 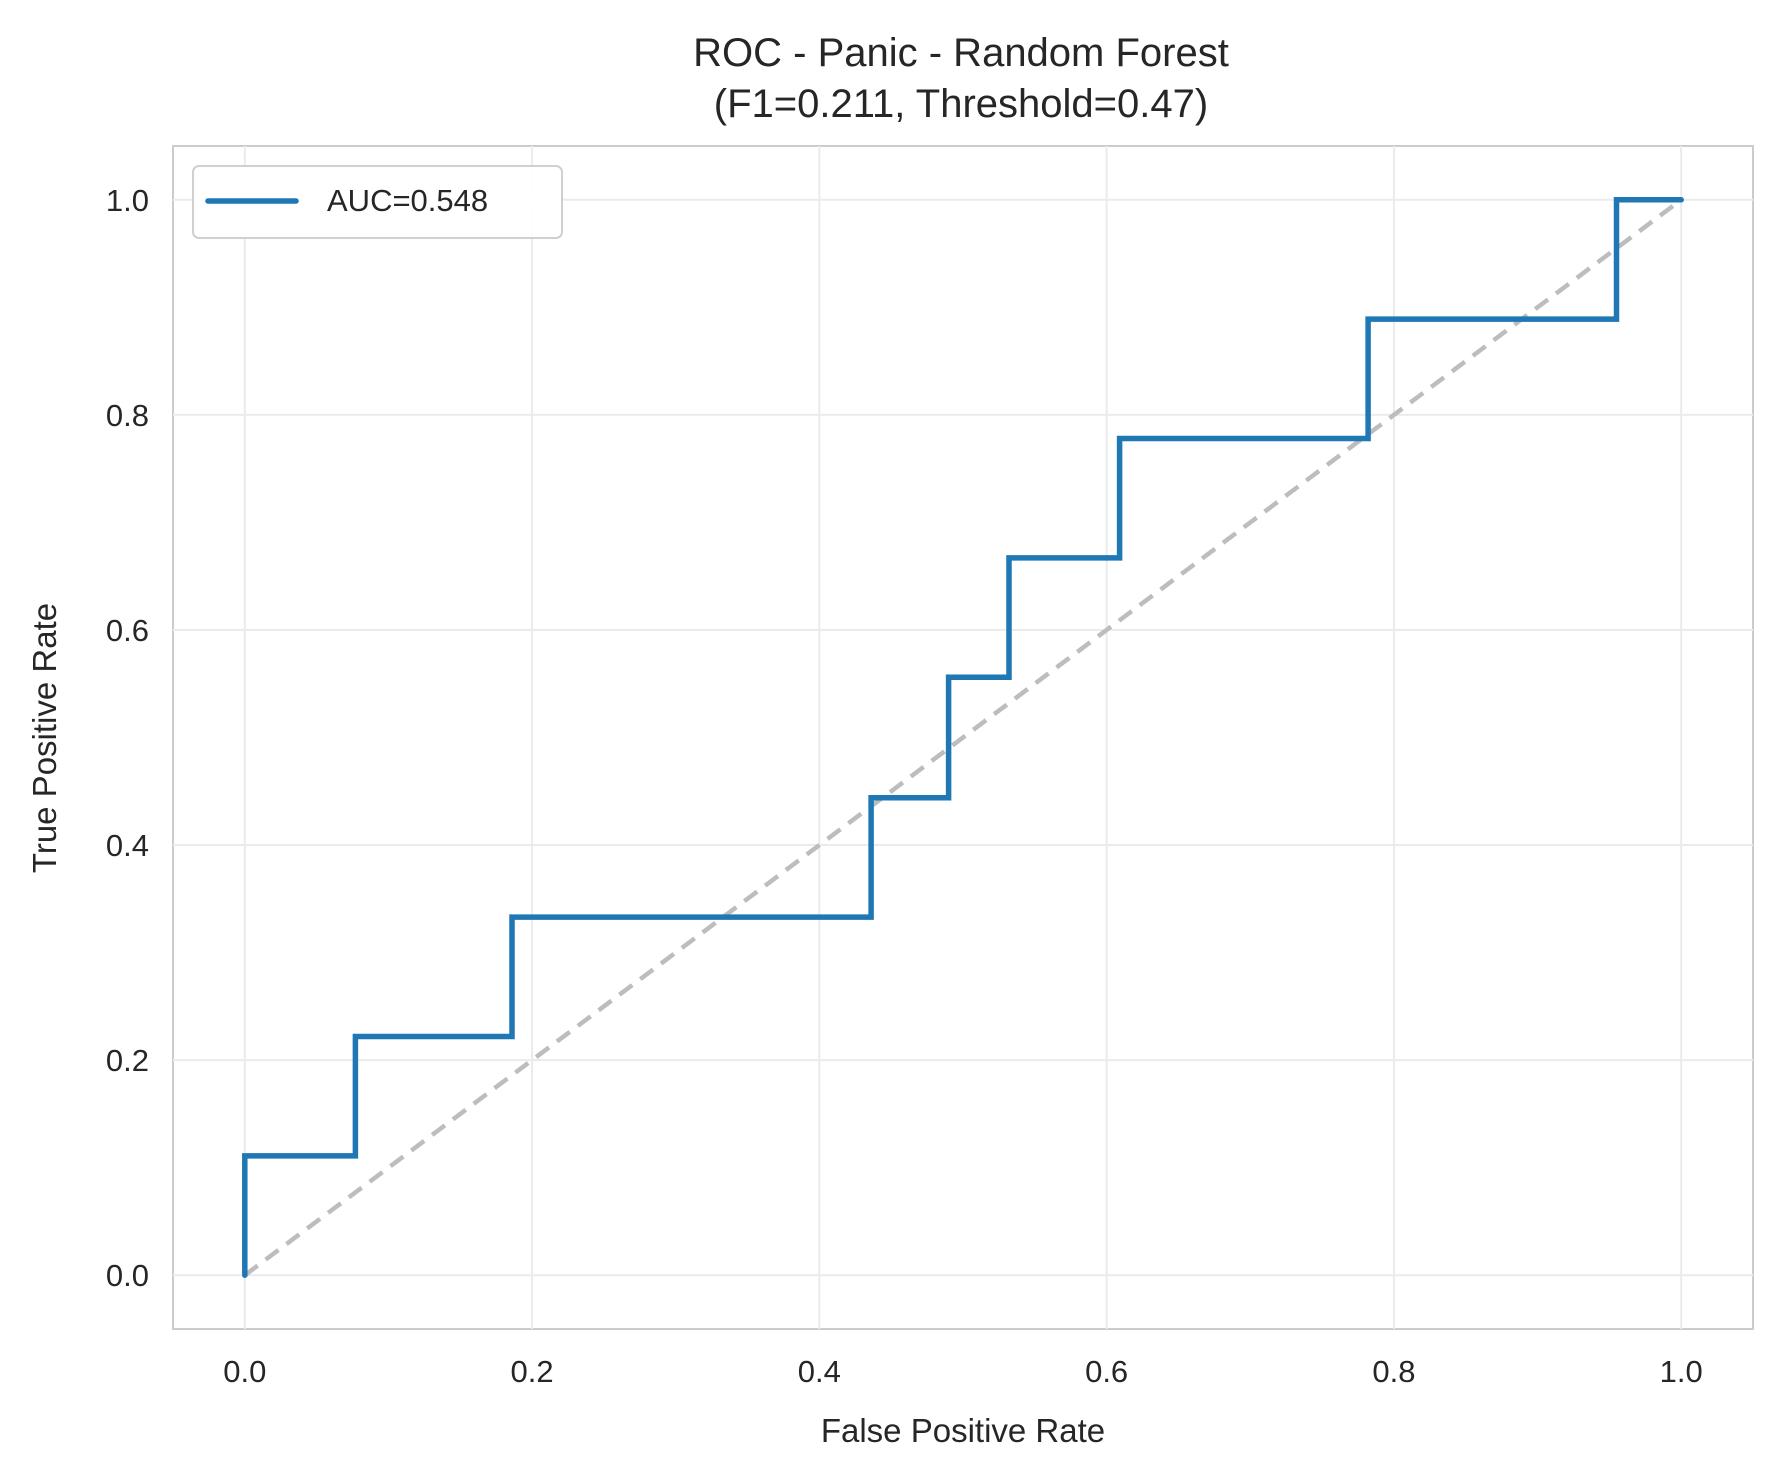 What do you see at coordinates (407, 200) in the screenshot?
I see `legend-label: AUC=0.548` at bounding box center [407, 200].